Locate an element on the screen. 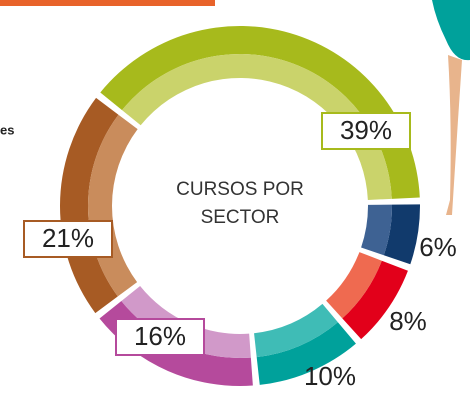 The image size is (470, 401). value-label: 8% is located at coordinates (408, 321).